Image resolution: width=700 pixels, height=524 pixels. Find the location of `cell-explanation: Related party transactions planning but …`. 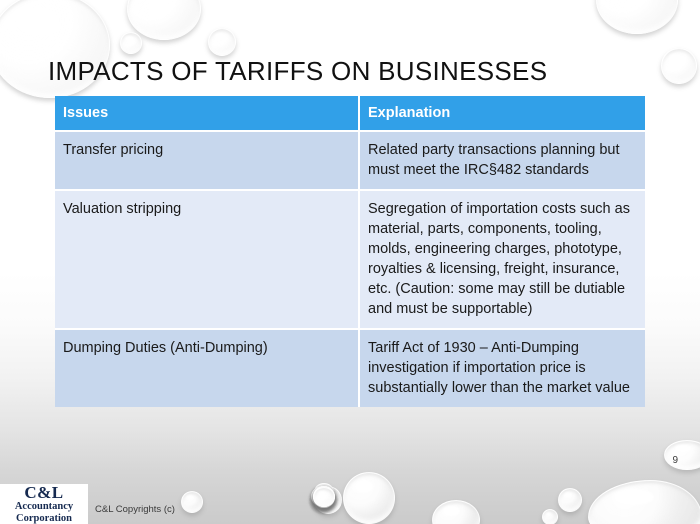

cell-explanation: Related party transactions planning but … is located at coordinates (502, 161).